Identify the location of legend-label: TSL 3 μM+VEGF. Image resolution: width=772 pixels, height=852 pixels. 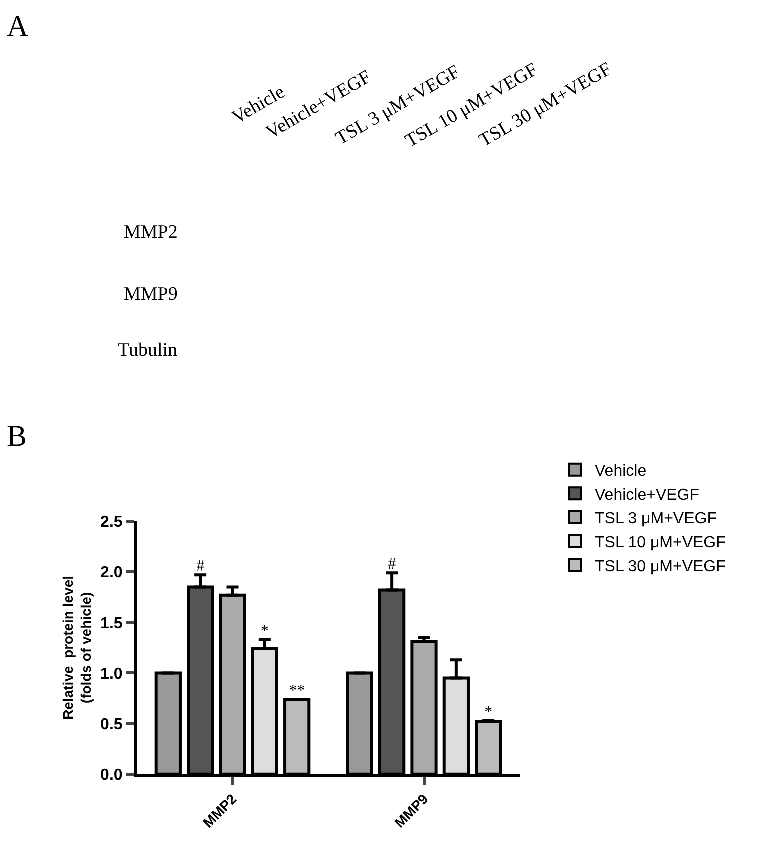
(656, 519).